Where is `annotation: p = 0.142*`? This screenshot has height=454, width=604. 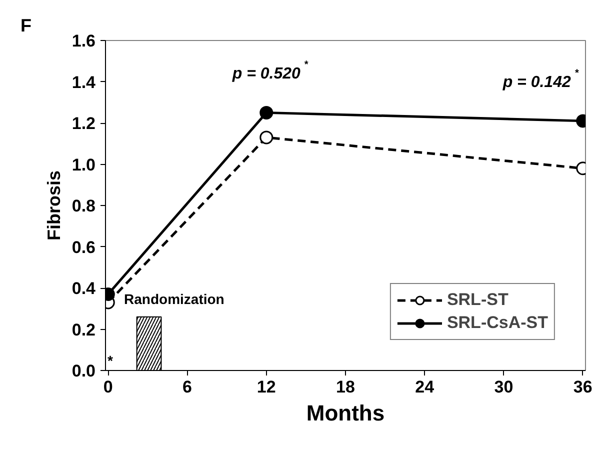 annotation: p = 0.142* is located at coordinates (540, 79).